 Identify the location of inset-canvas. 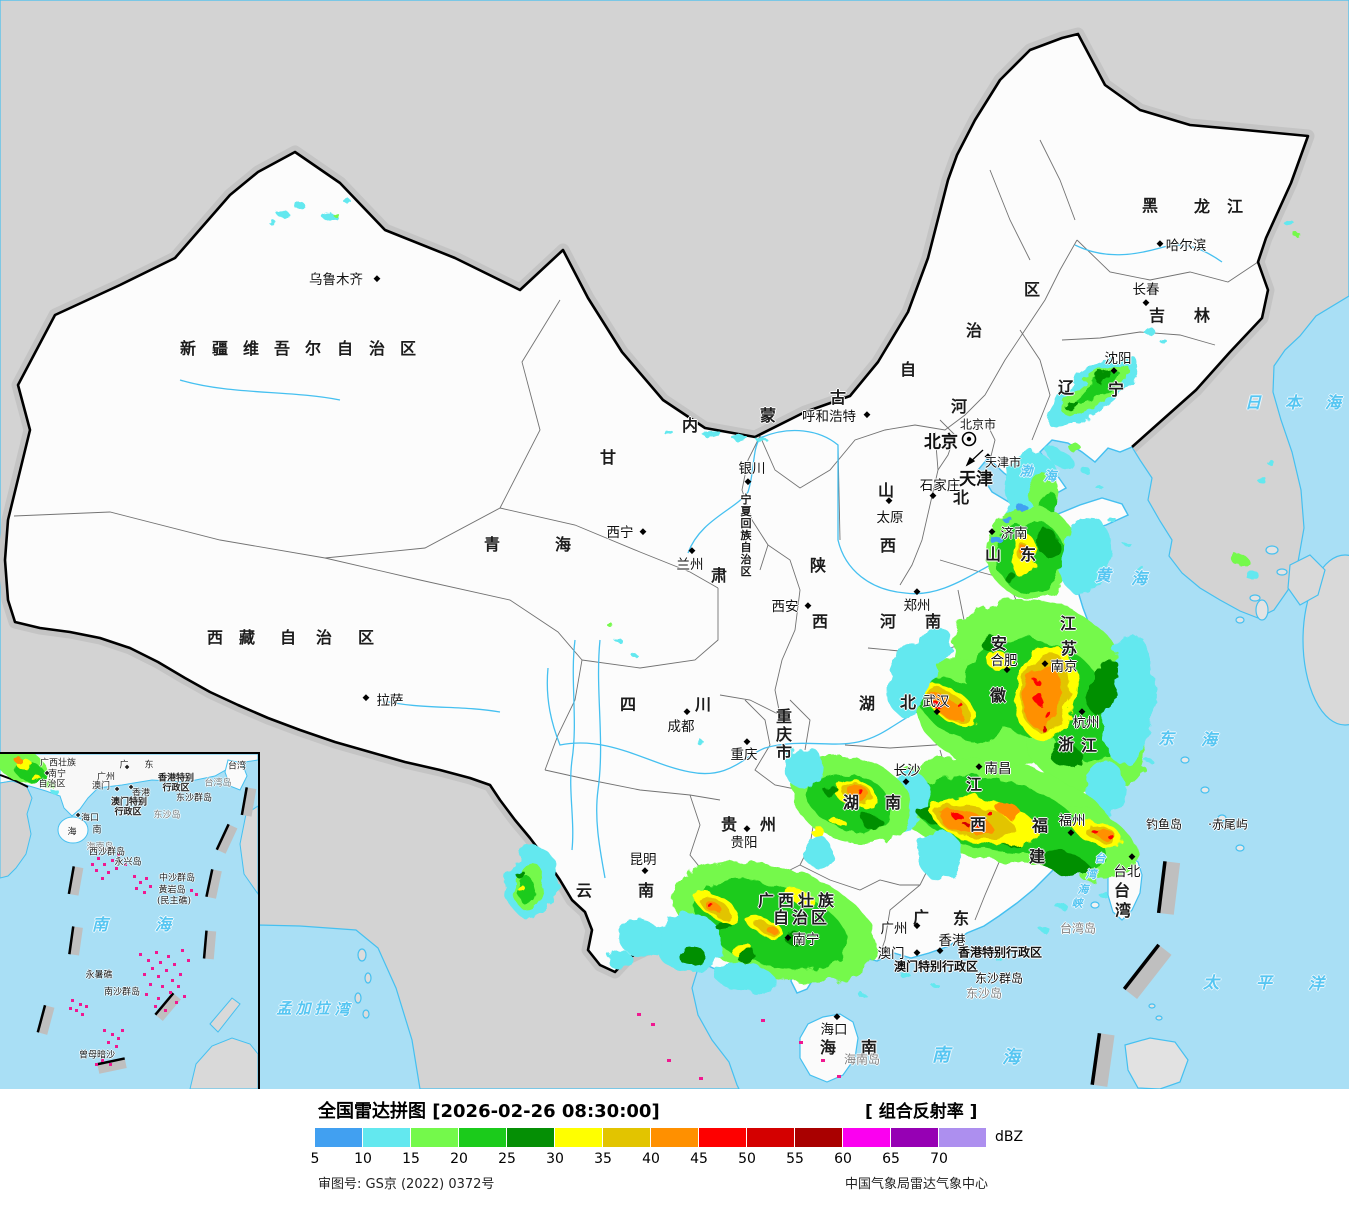
(129, 921).